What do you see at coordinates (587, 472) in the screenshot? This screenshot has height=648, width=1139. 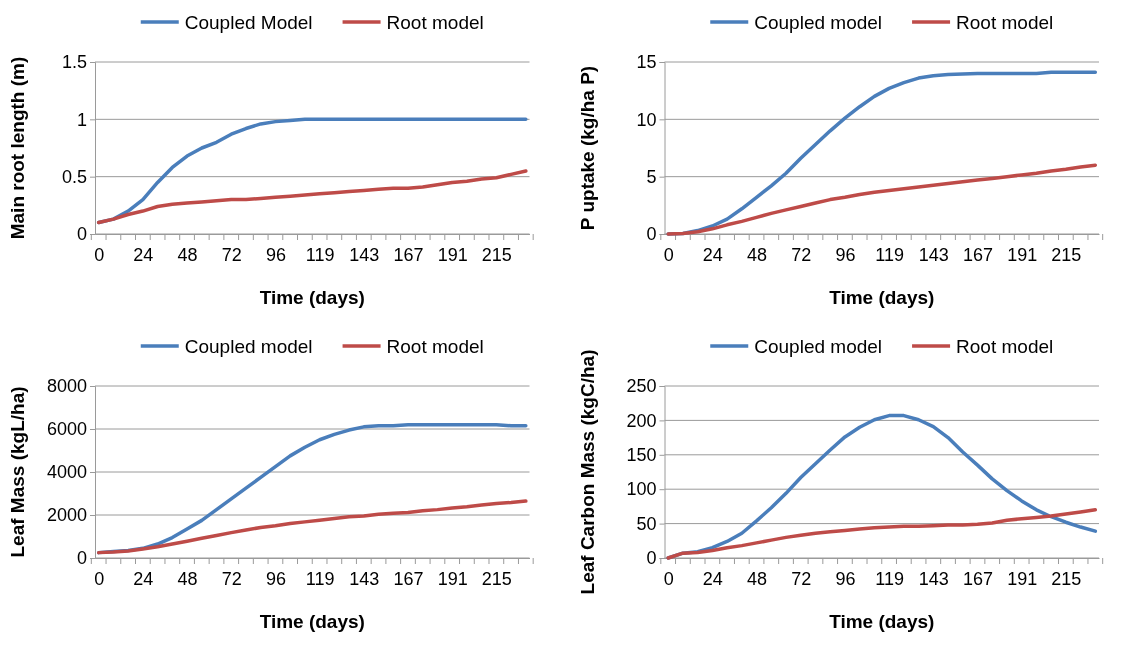 I see `y-axis-title: Leaf Carbon Mass (kgC/ha)` at bounding box center [587, 472].